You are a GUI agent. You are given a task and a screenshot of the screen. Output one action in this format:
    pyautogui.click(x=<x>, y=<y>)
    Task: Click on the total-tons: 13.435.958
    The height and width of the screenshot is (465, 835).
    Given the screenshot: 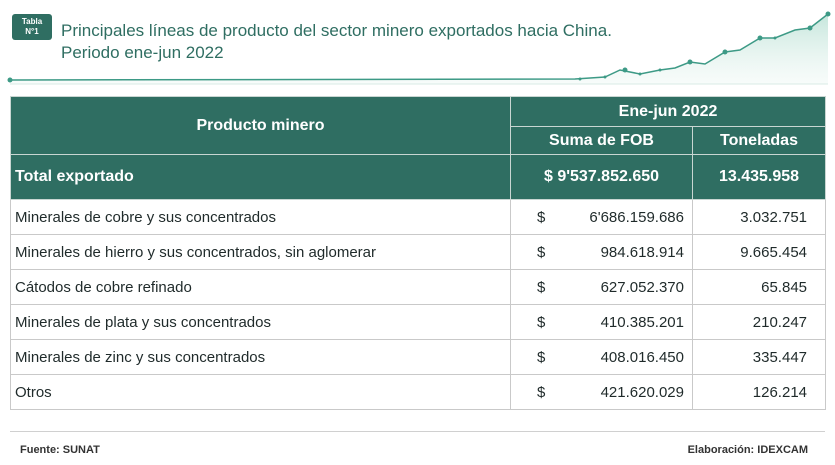 What is the action you would take?
    pyautogui.click(x=759, y=177)
    